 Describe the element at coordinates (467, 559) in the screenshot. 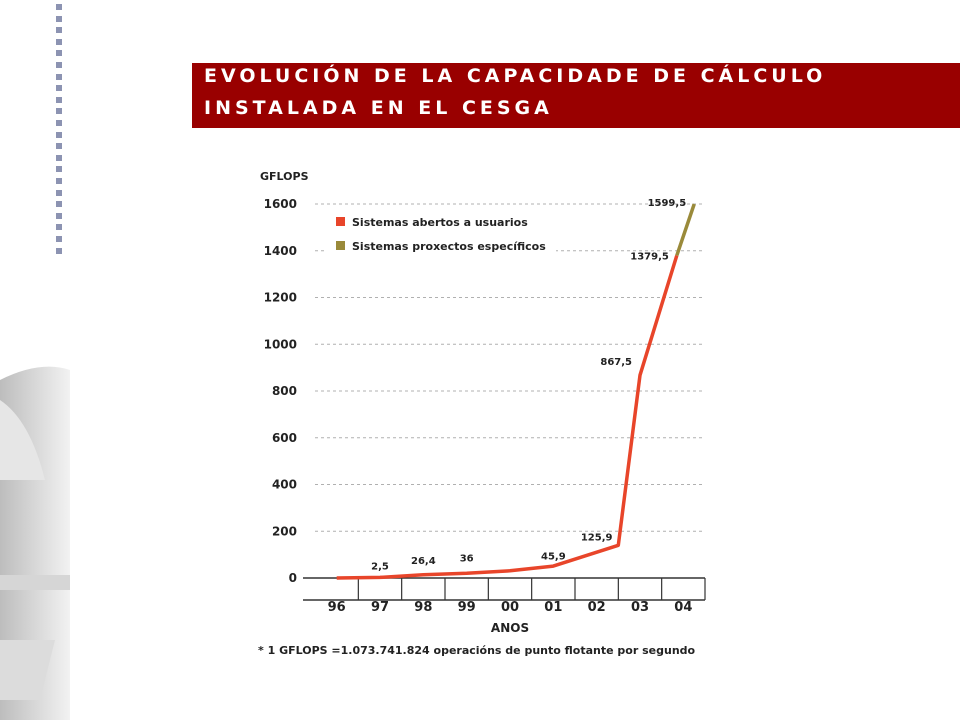

I see `data-label: 36` at that location.